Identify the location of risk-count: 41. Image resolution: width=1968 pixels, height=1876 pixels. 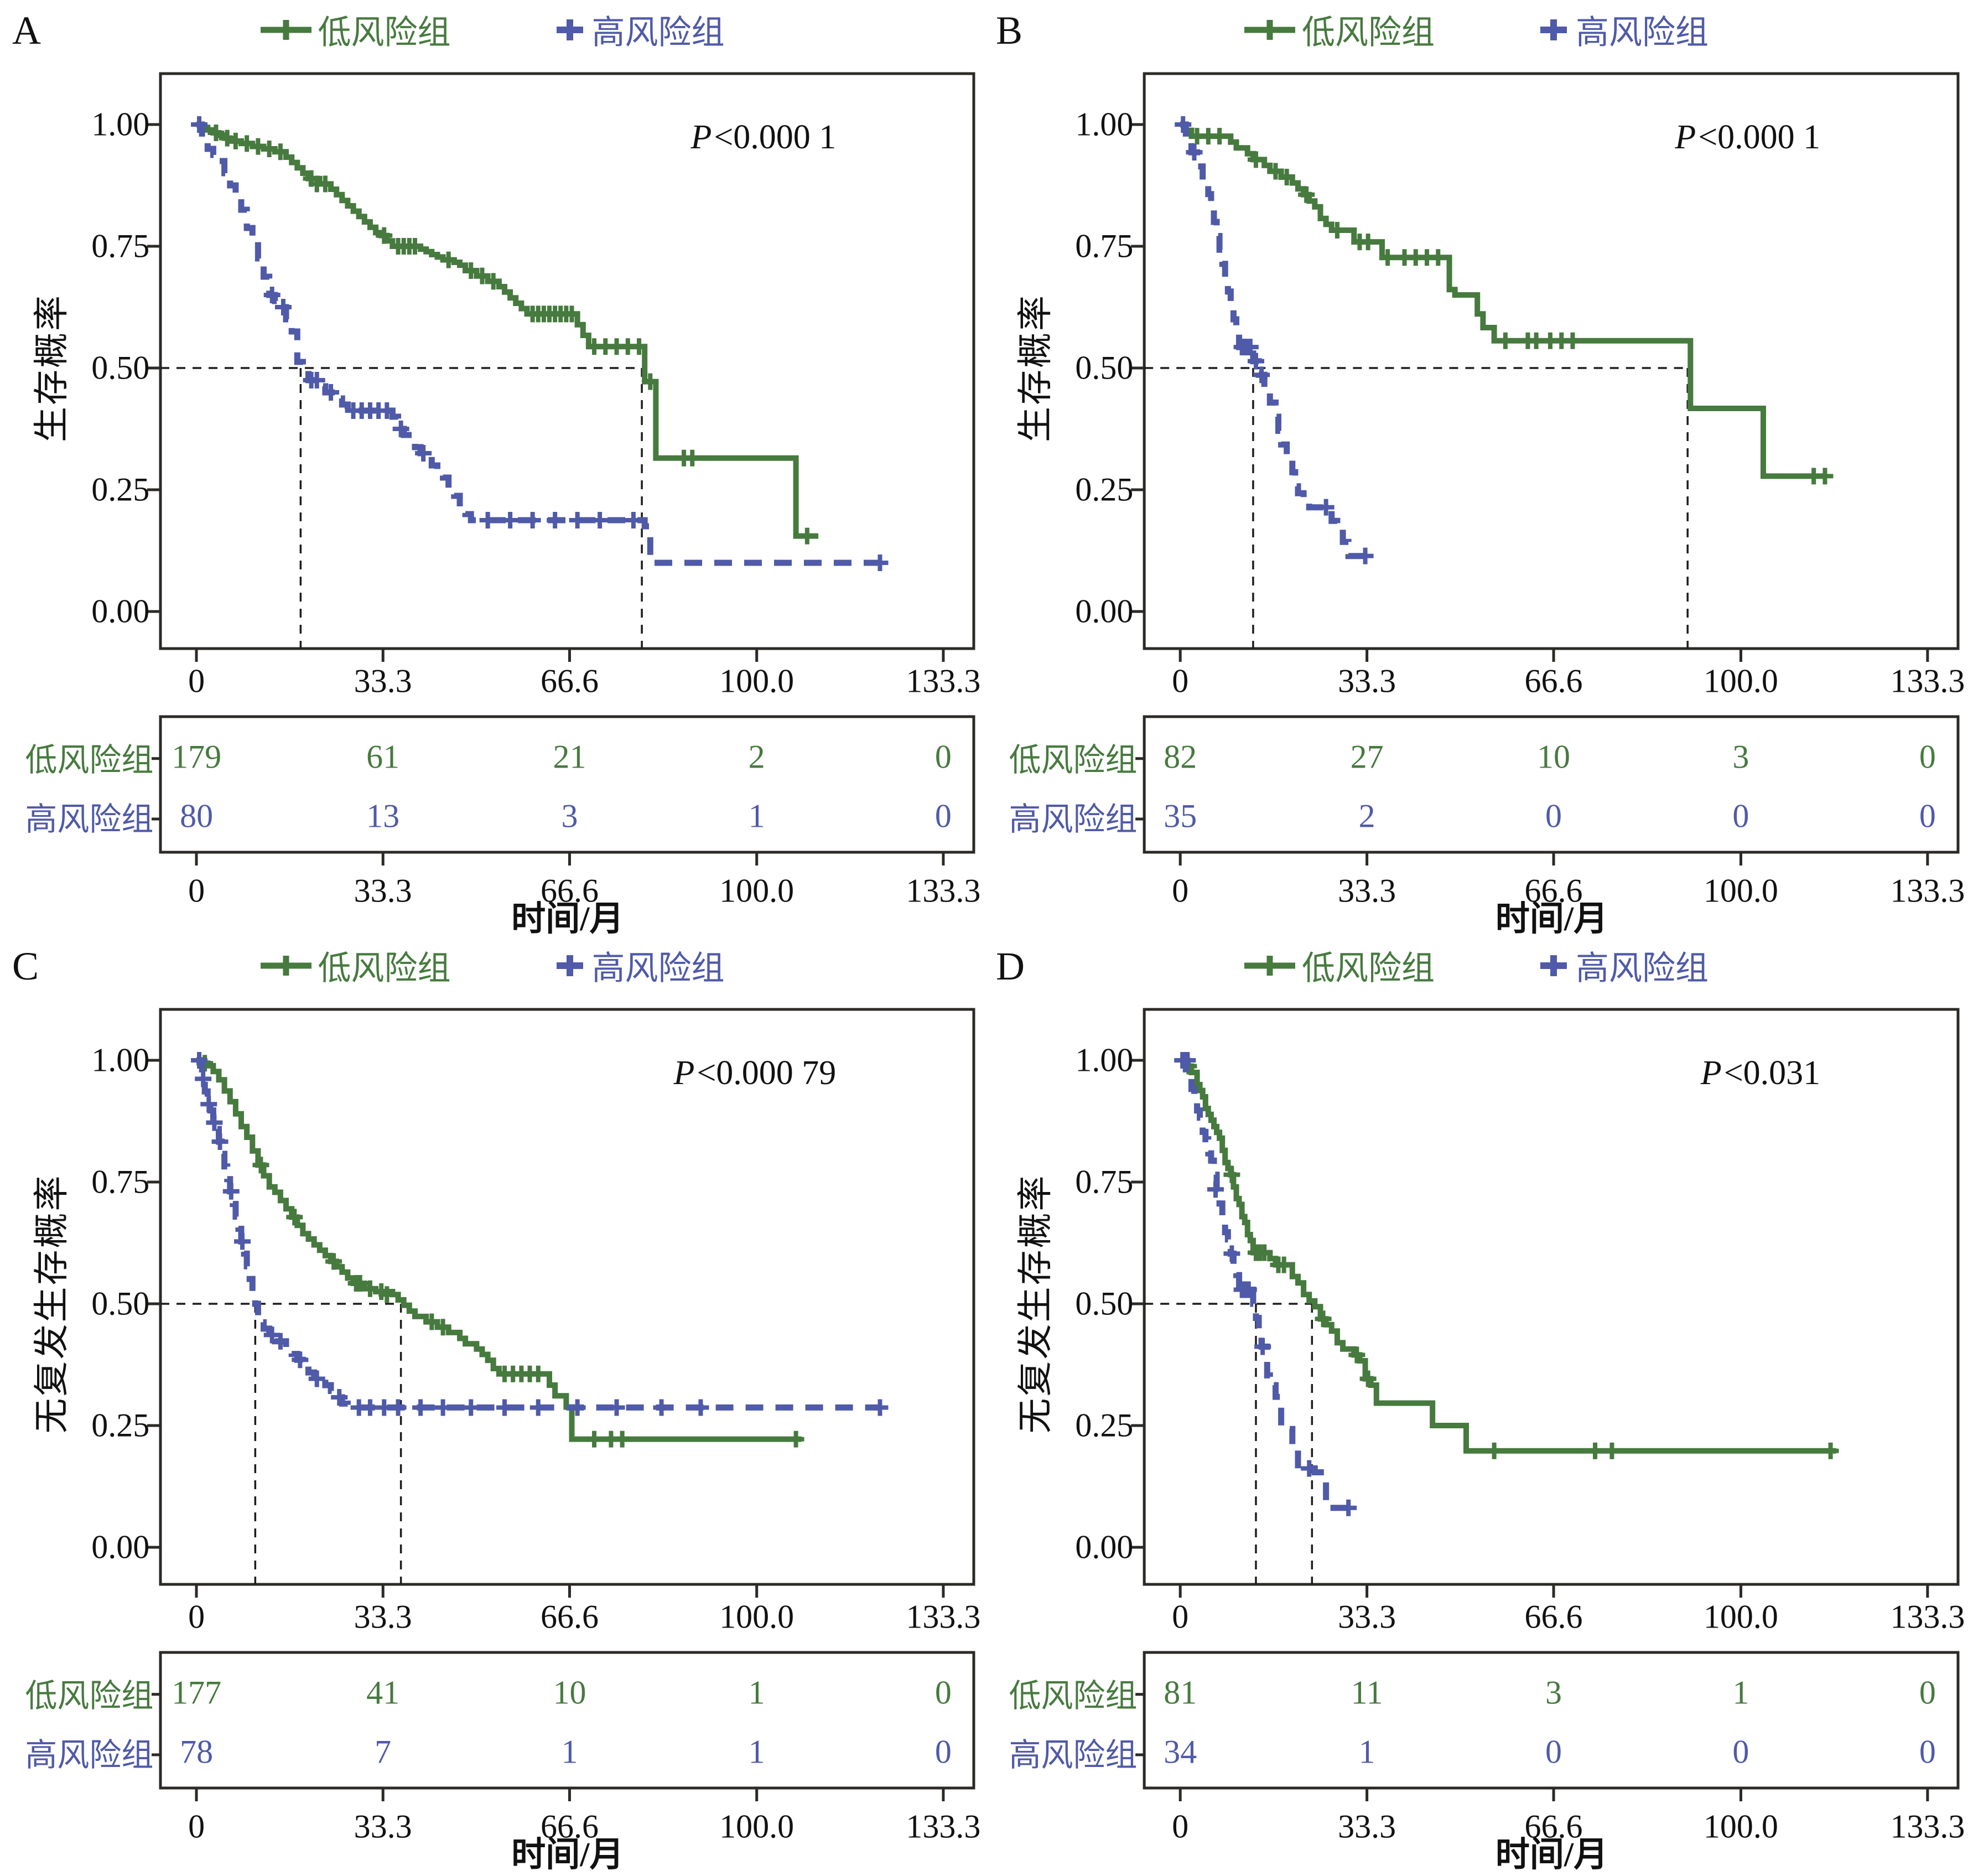
(383, 1692).